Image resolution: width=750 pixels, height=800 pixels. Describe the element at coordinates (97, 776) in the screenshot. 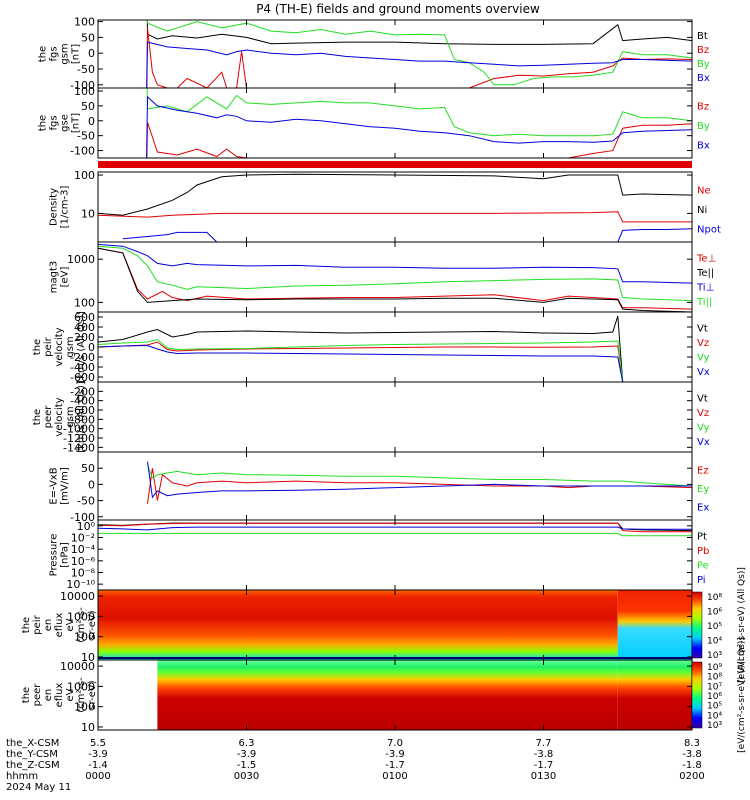

I see `x-tick-label: 0000` at that location.